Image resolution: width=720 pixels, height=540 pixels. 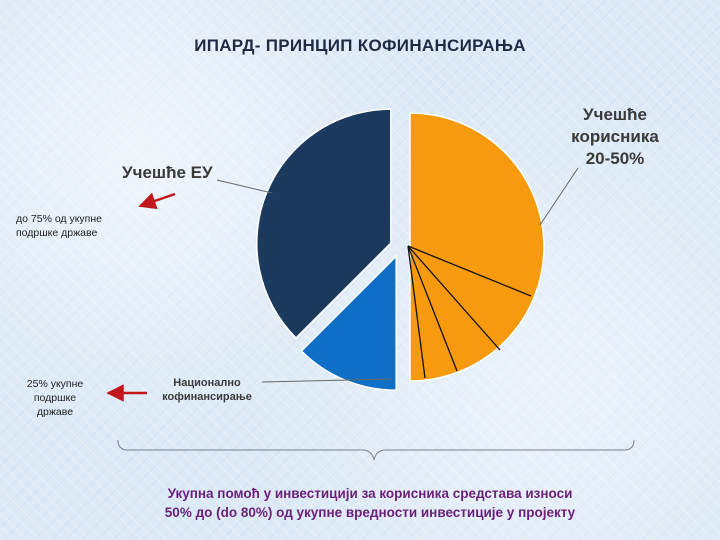 What do you see at coordinates (157, 201) in the screenshot?
I see `eu-note-arrow` at bounding box center [157, 201].